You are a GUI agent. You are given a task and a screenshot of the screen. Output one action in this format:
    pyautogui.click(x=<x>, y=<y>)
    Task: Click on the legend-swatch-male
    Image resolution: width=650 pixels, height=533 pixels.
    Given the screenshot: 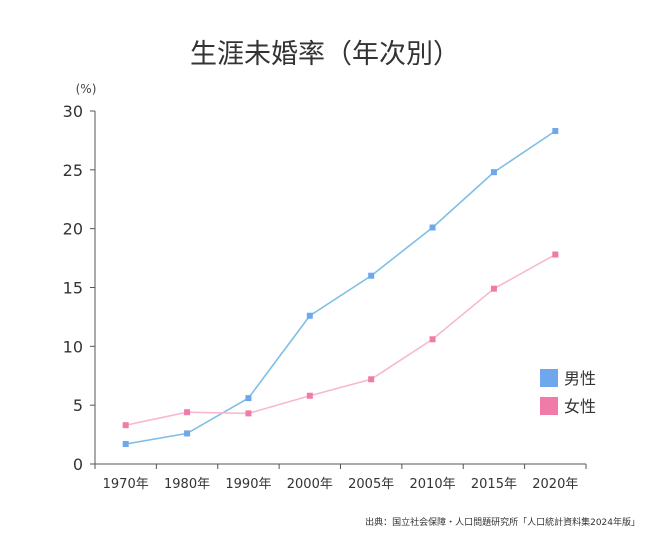 What is the action you would take?
    pyautogui.click(x=549, y=378)
    